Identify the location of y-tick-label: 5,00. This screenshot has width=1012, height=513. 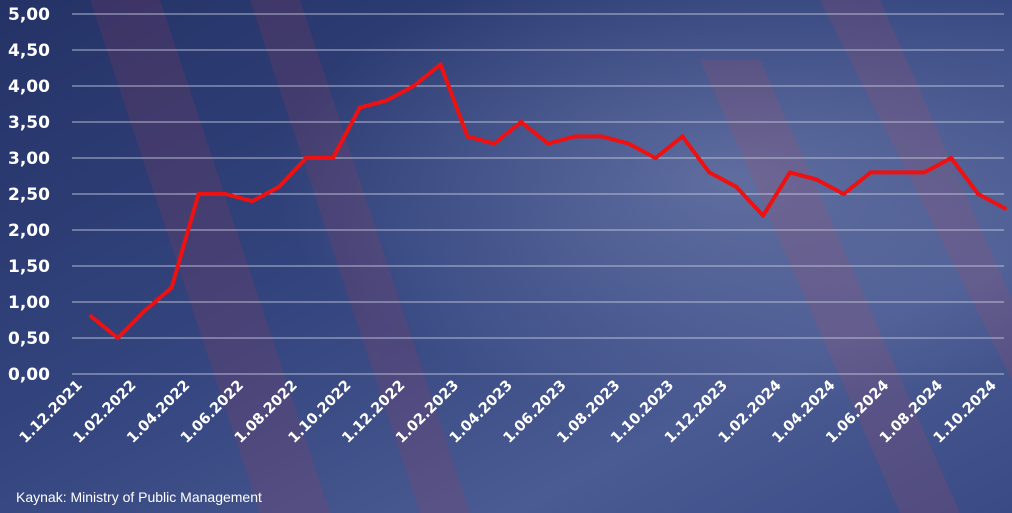
(29, 15).